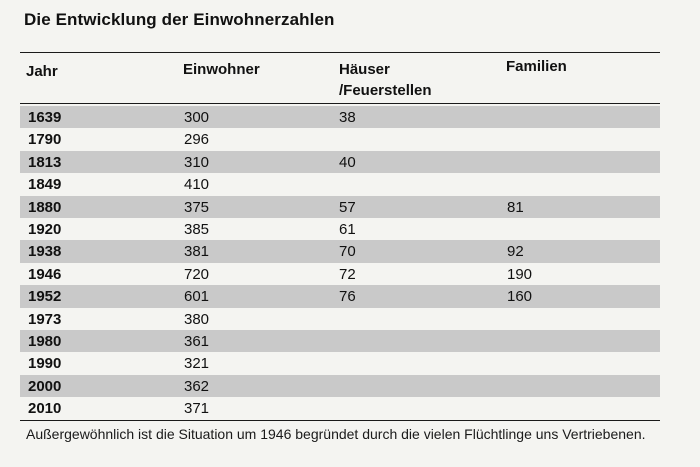 The height and width of the screenshot is (467, 700). I want to click on cell-einwohner: 385, so click(197, 229).